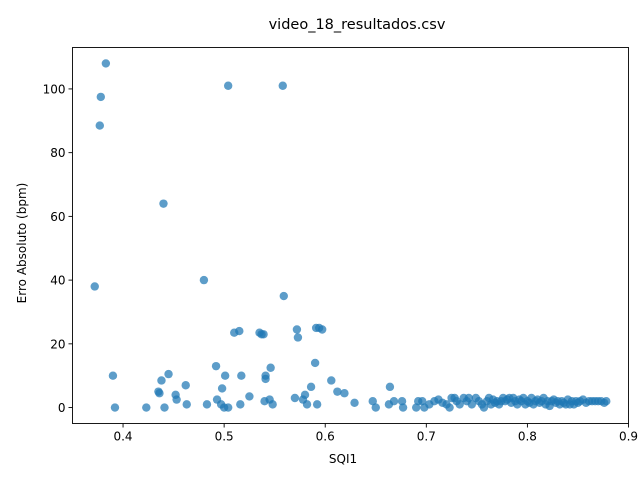 The height and width of the screenshot is (484, 640). What do you see at coordinates (54, 89) in the screenshot?
I see `y-tick-label: 100` at bounding box center [54, 89].